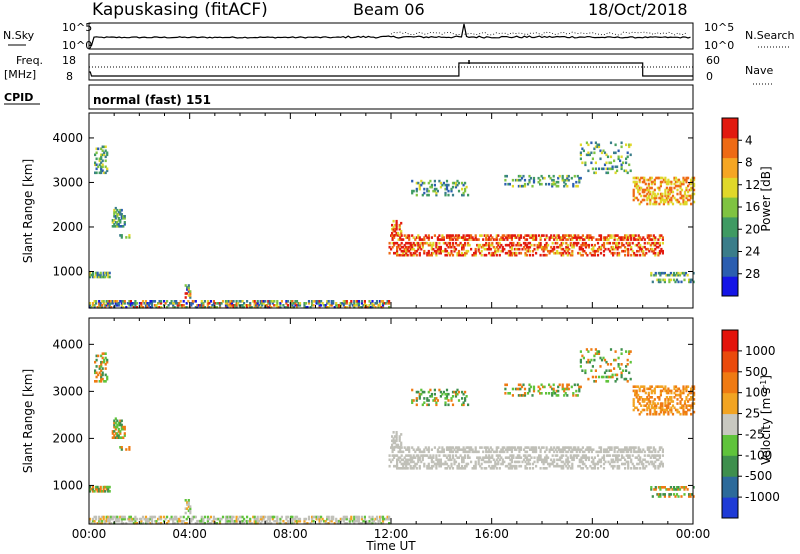  I want to click on noise-tick-high-right: 10^5, so click(719, 27).